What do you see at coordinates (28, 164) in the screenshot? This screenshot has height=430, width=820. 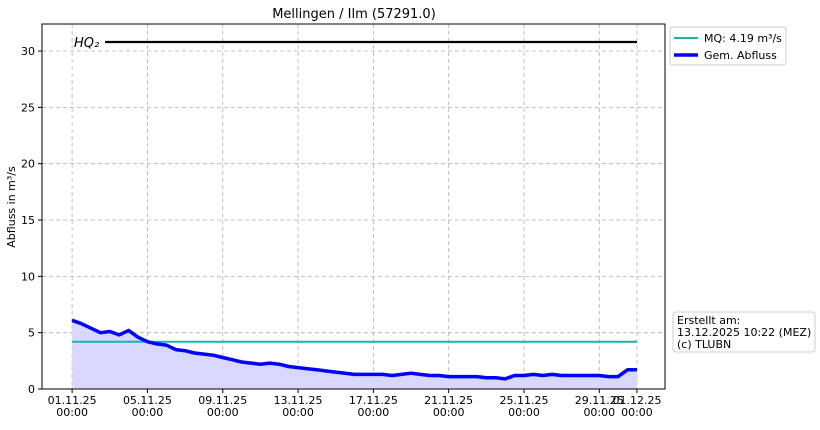 I see `y-tick-label: 20` at bounding box center [28, 164].